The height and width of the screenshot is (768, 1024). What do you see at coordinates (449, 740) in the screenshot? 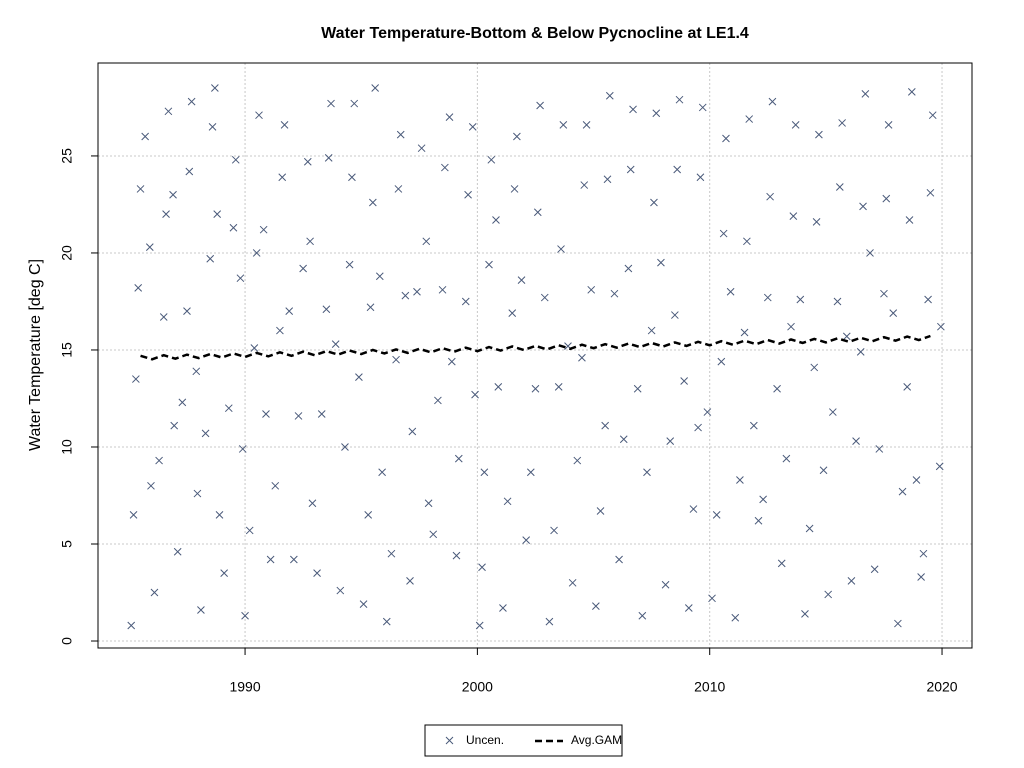
I see `legend-symbol` at bounding box center [449, 740].